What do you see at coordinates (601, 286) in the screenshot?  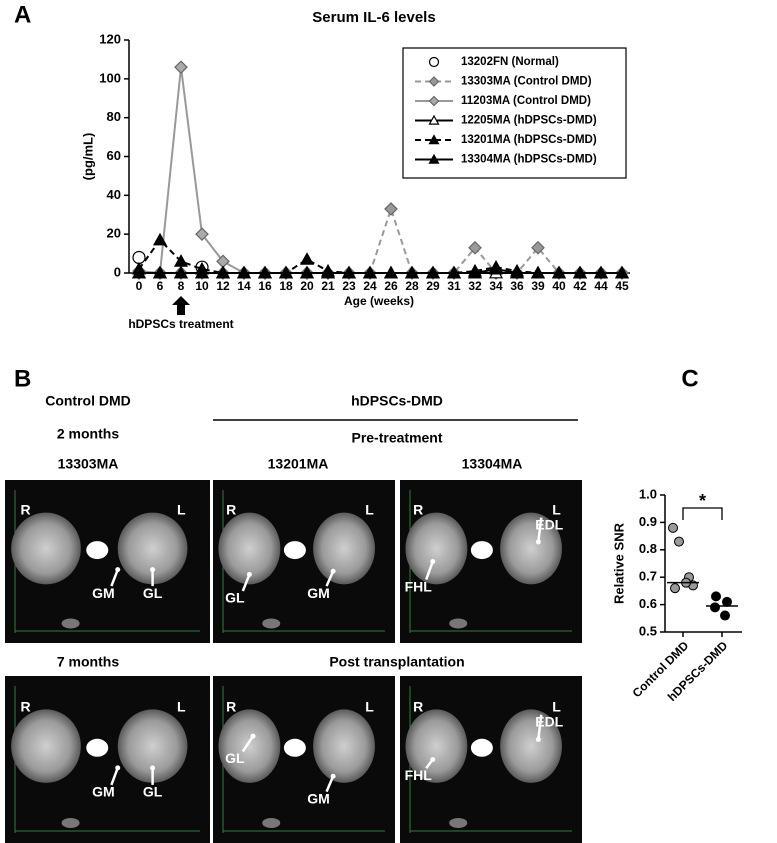 I see `x-tick-label: 44` at bounding box center [601, 286].